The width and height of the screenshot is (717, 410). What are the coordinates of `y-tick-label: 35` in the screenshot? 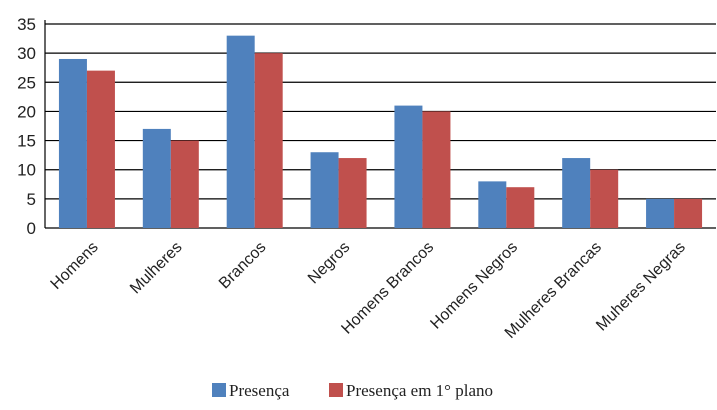 It's located at (26, 24).